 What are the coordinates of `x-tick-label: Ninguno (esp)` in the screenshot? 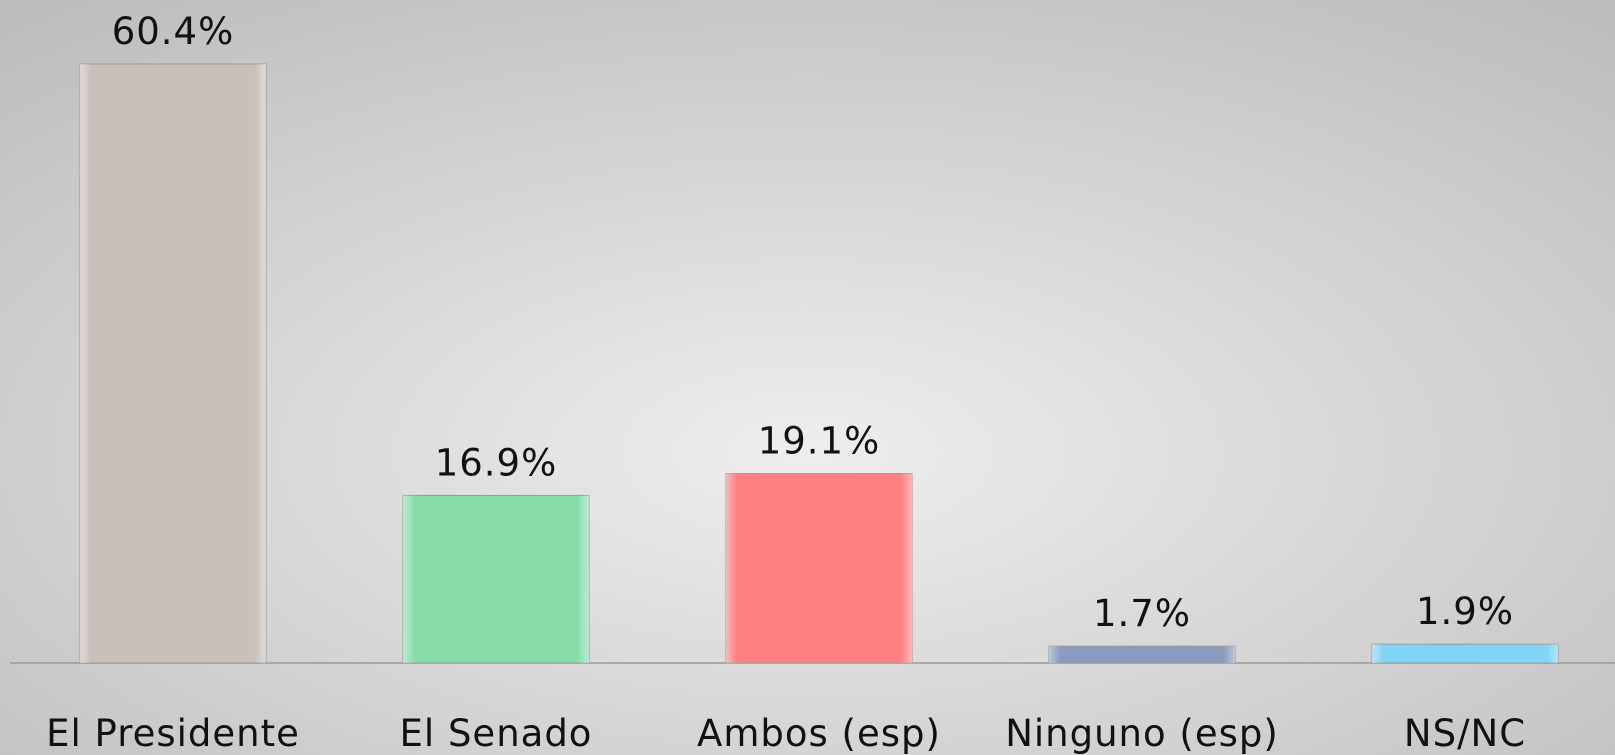 It's located at (1142, 733).